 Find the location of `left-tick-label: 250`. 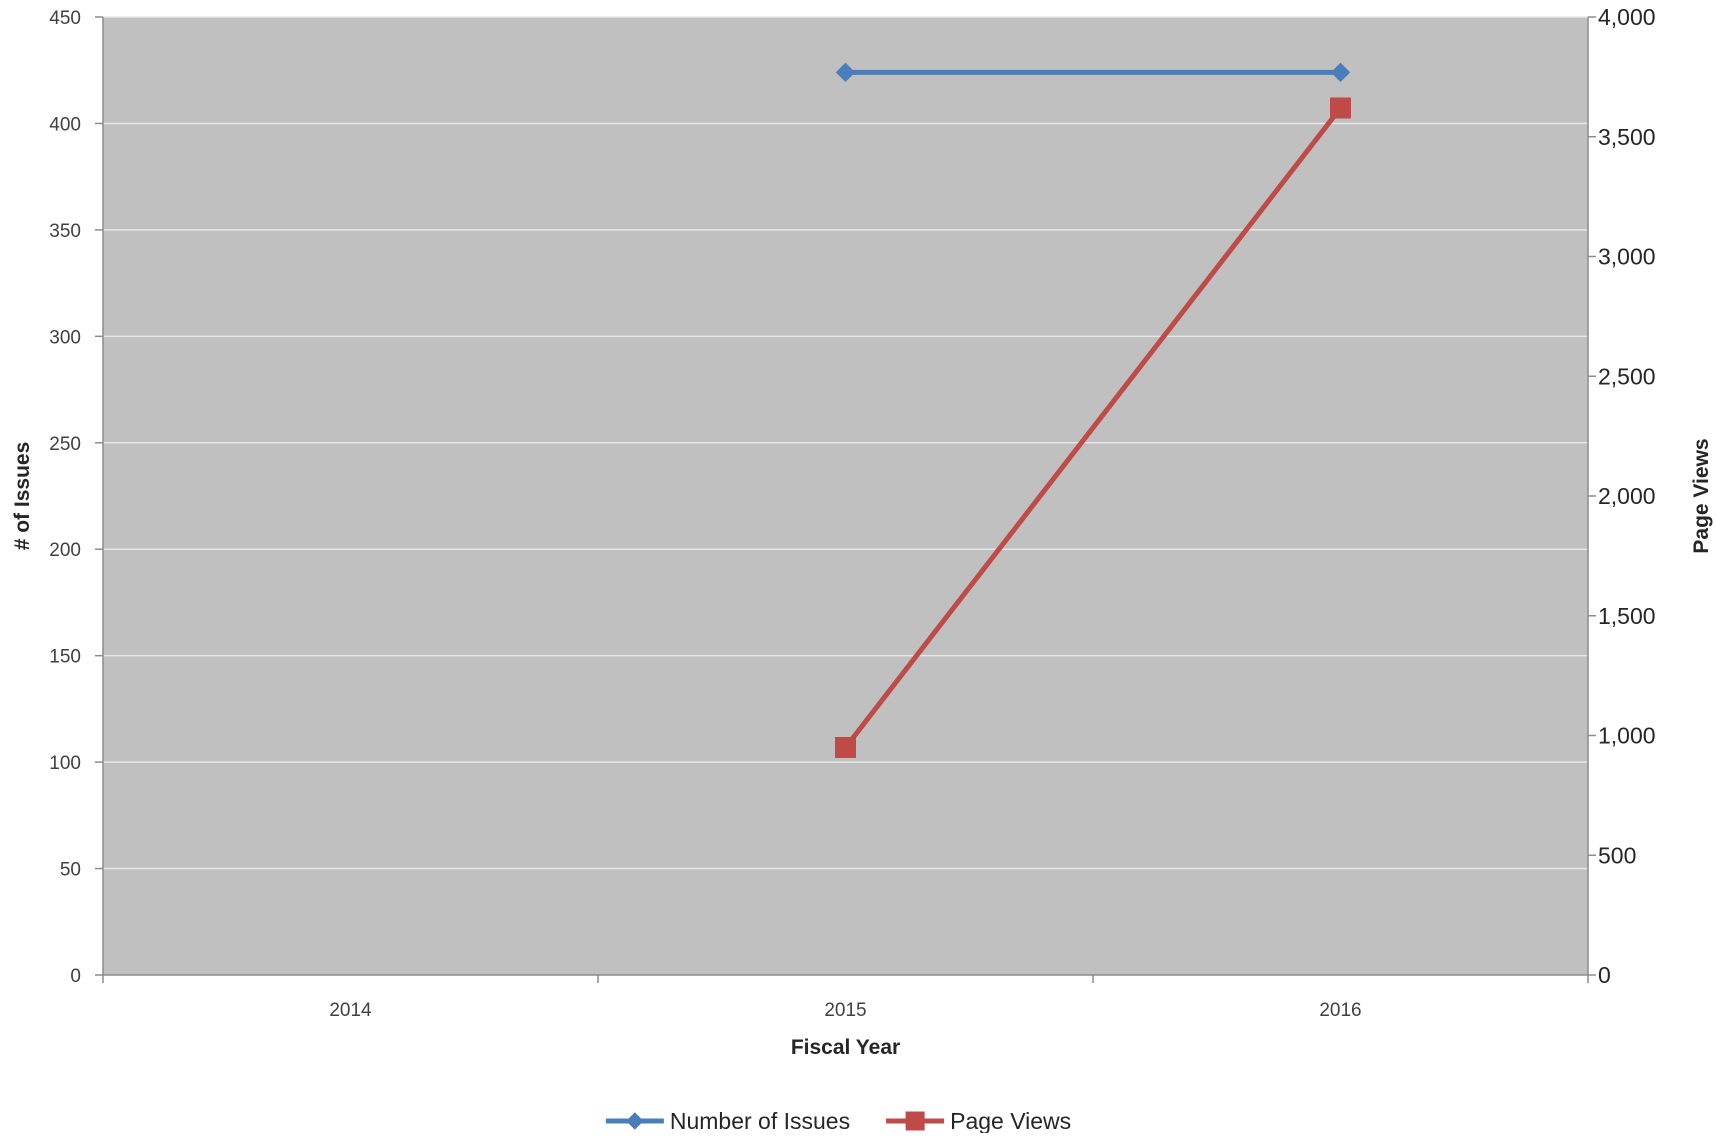

left-tick-label: 250 is located at coordinates (65, 444).